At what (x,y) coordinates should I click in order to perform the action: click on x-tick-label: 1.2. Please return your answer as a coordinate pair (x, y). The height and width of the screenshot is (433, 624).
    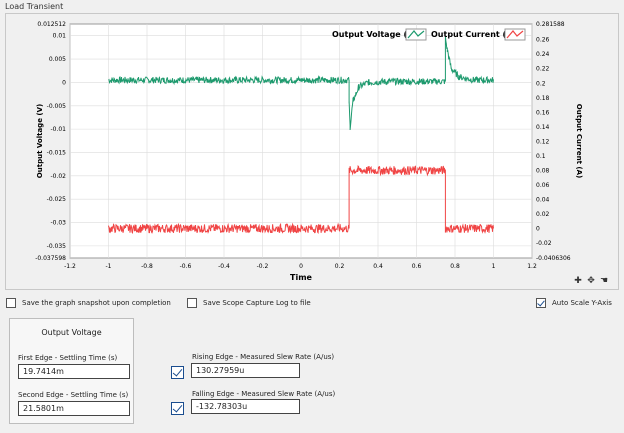
    Looking at the image, I should click on (532, 266).